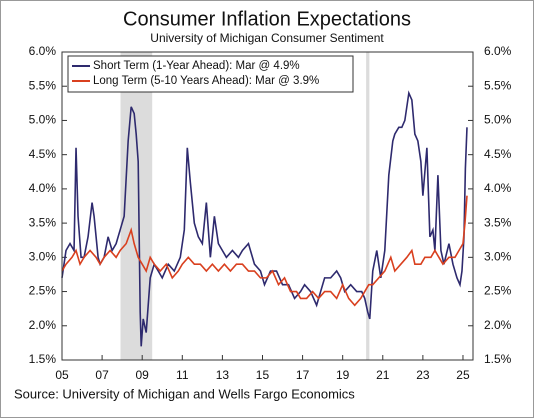 Image resolution: width=534 pixels, height=418 pixels. What do you see at coordinates (383, 375) in the screenshot?
I see `x-tick-label: 21` at bounding box center [383, 375].